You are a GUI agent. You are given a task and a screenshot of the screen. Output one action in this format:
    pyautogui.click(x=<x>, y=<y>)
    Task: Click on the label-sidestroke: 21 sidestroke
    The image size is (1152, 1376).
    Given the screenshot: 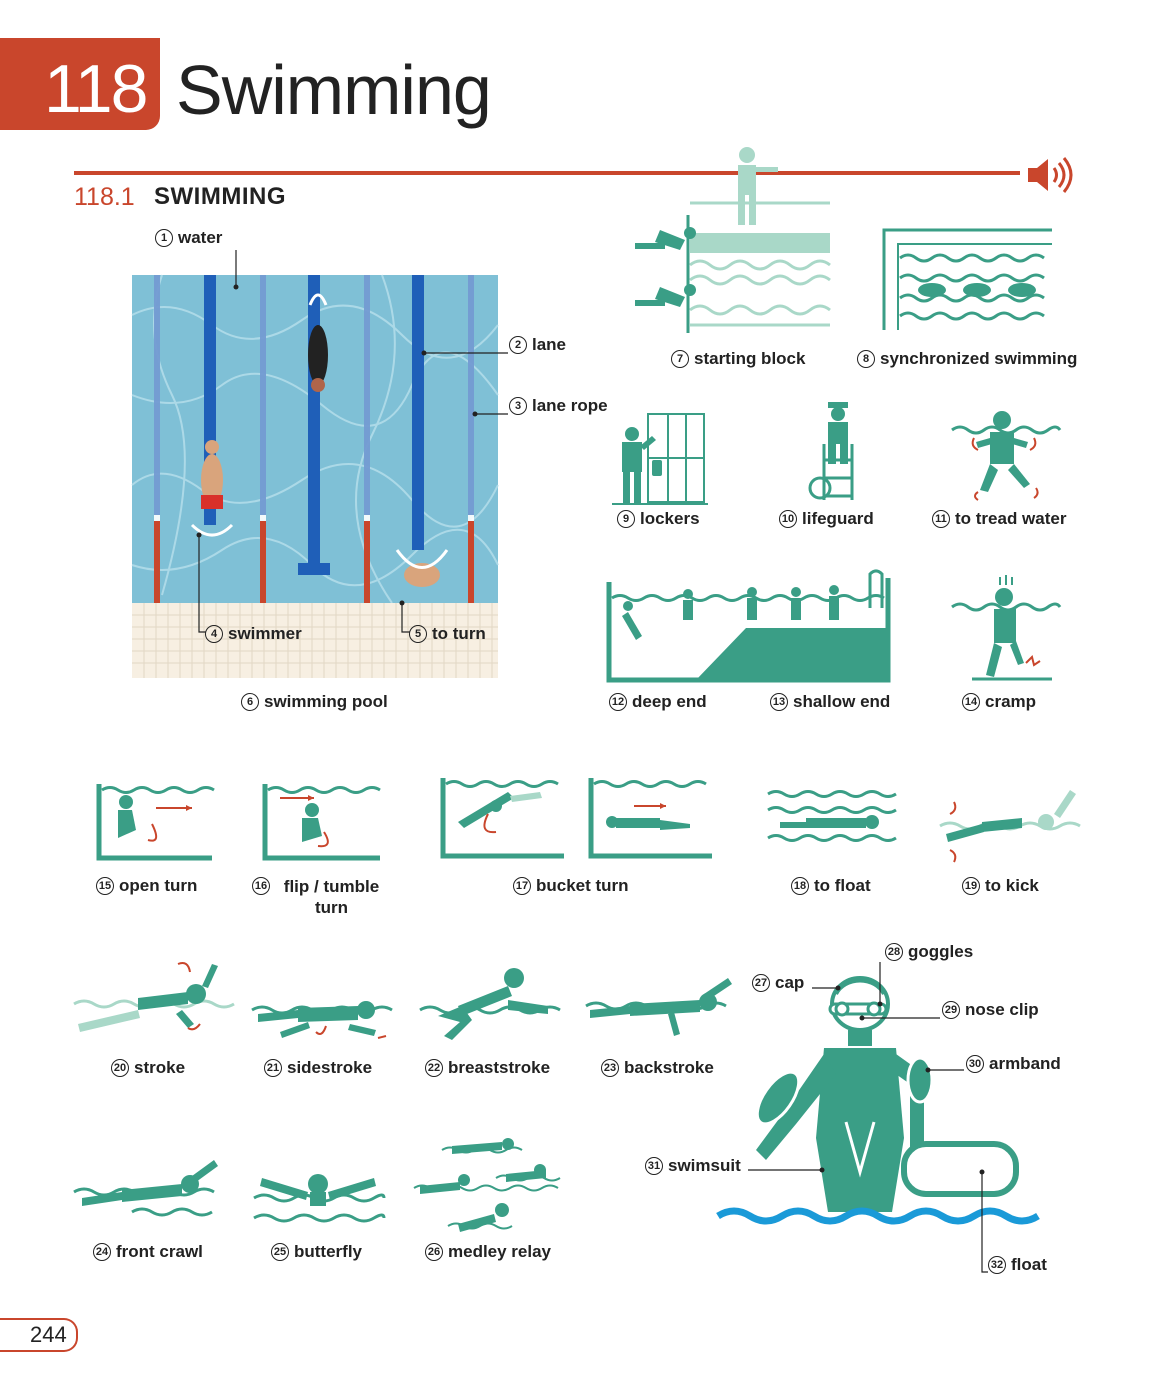 What is the action you would take?
    pyautogui.click(x=318, y=1068)
    